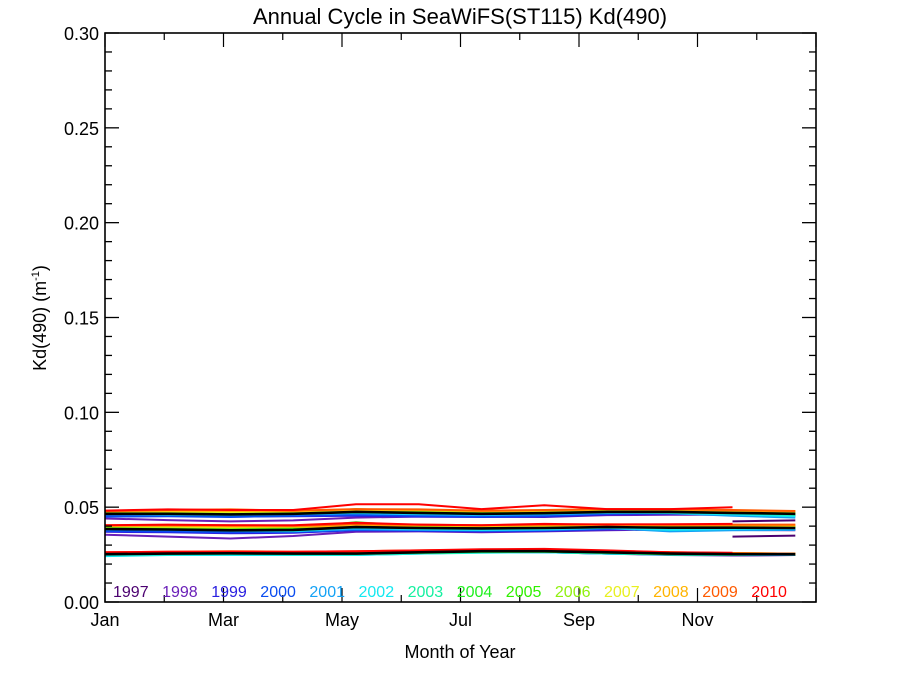  Describe the element at coordinates (377, 592) in the screenshot. I see `legend-item-2002: 2002` at that location.